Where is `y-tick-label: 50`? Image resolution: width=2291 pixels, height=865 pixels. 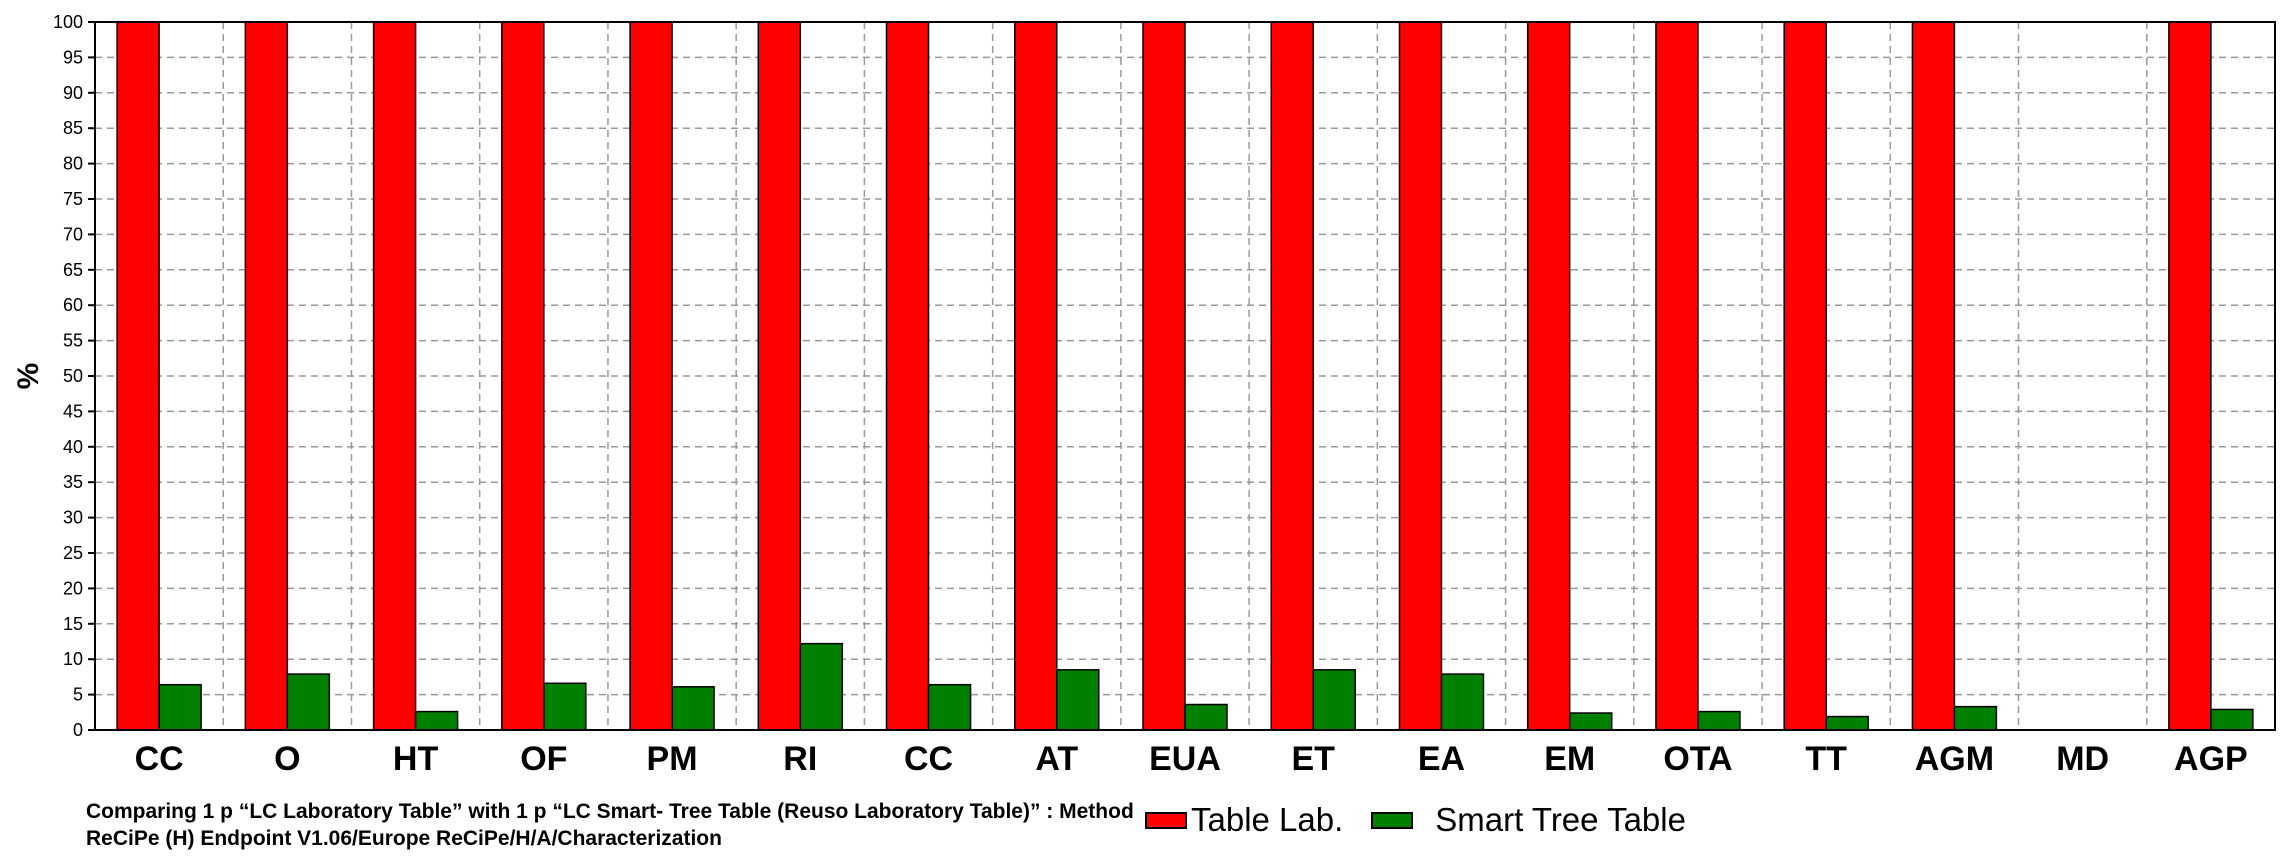 y-tick-label: 50 is located at coordinates (73, 376).